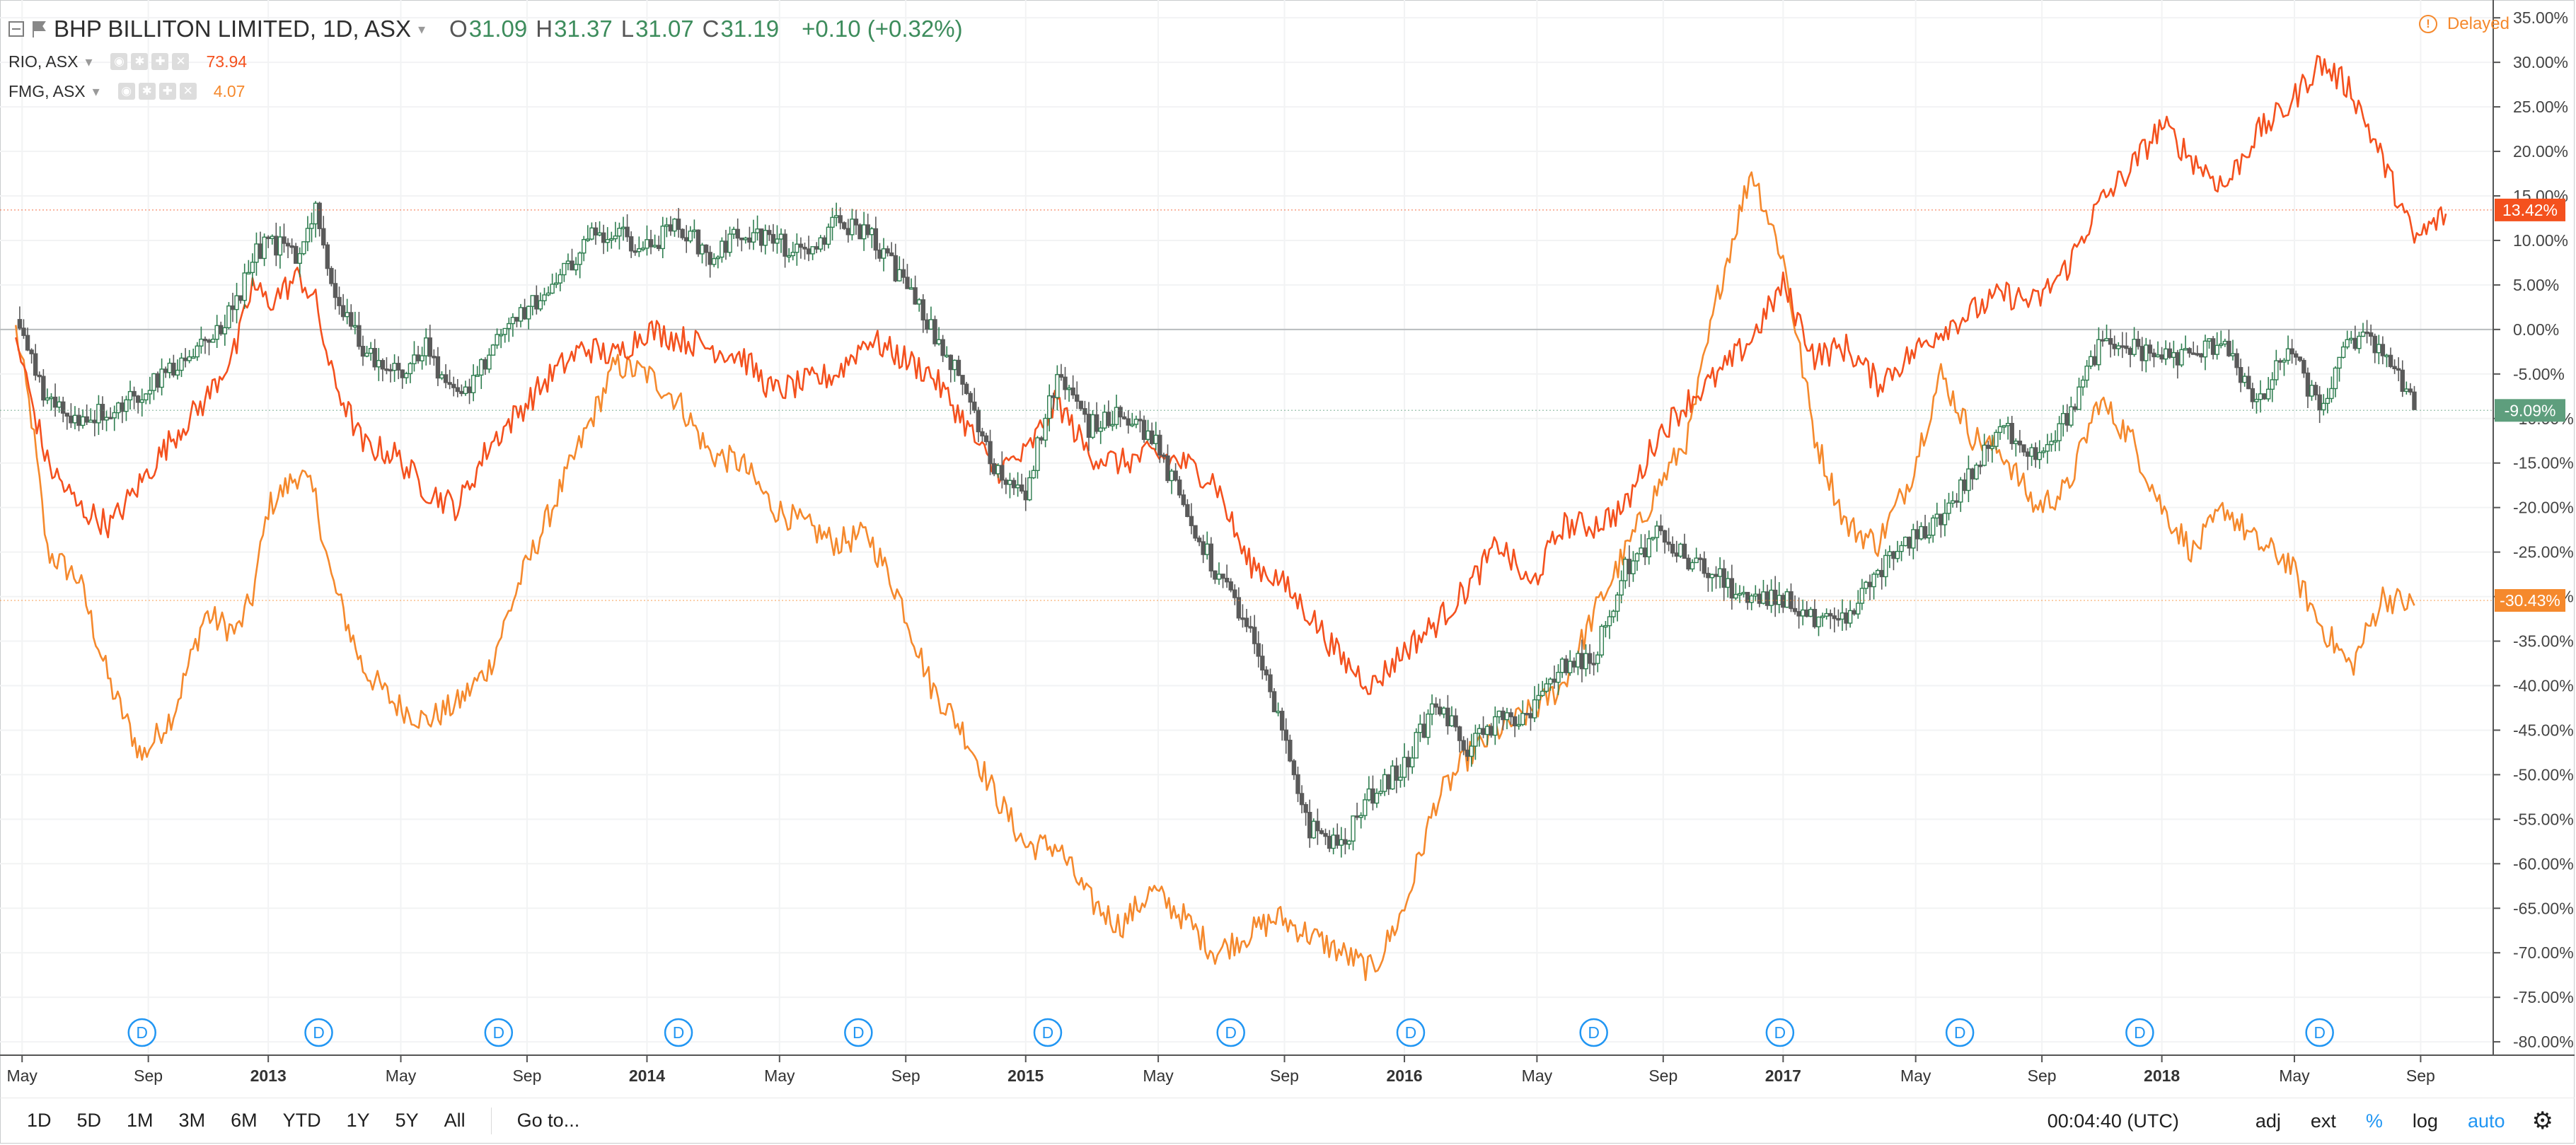 This screenshot has height=1145, width=2576. Describe the element at coordinates (2374, 1121) in the screenshot. I see `percent-scale-toggle: %` at that location.